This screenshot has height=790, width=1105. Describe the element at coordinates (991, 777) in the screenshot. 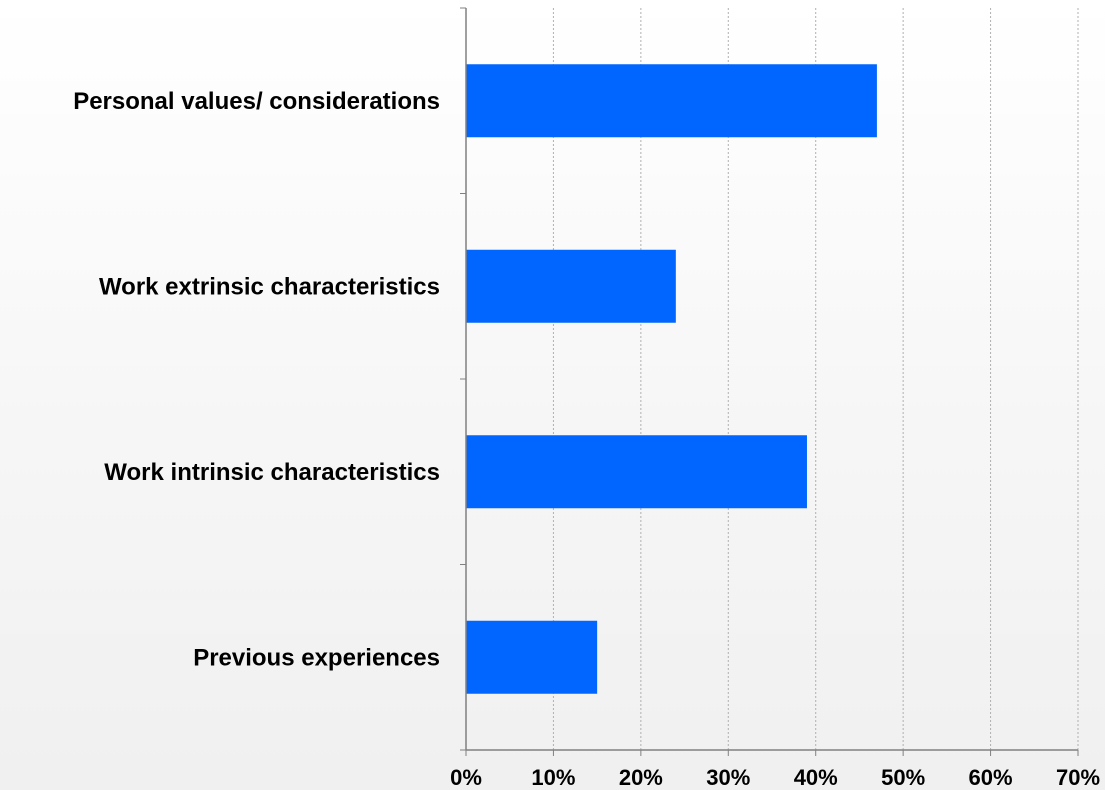

I see `x-tick-label-6: 60%` at that location.